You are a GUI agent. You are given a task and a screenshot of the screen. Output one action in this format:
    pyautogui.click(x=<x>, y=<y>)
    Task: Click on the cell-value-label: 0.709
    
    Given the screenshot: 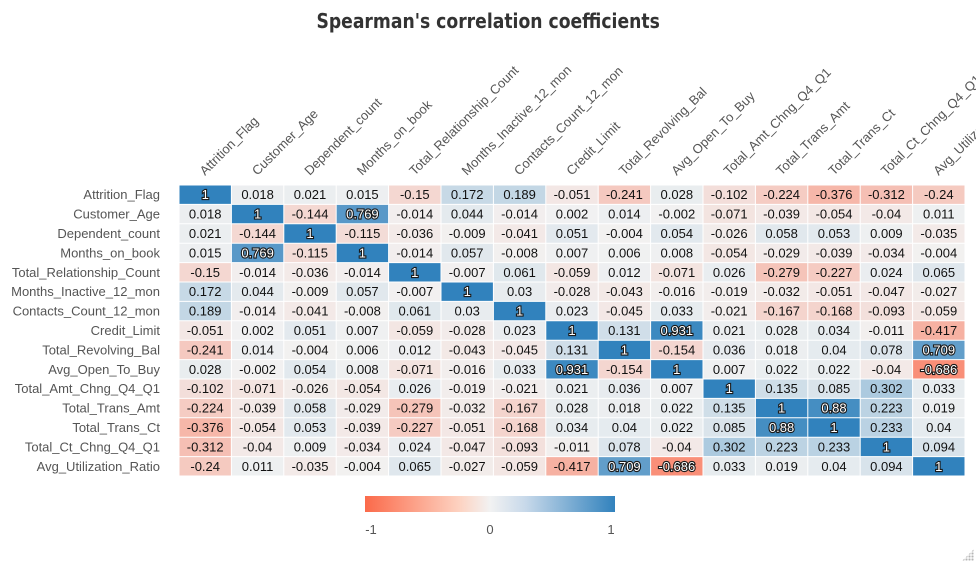 What is the action you would take?
    pyautogui.click(x=939, y=349)
    